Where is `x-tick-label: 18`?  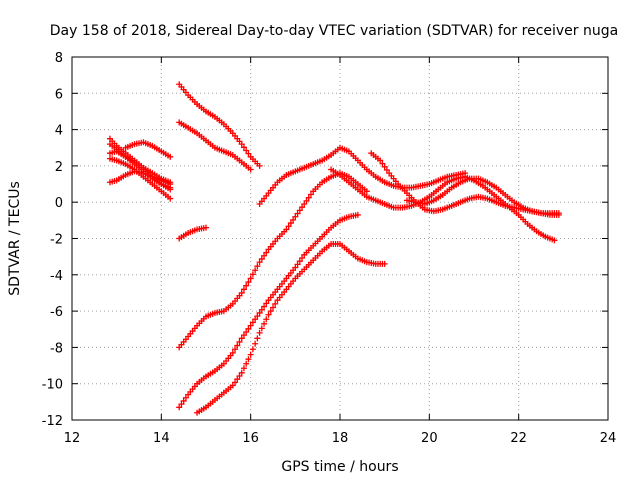 x-tick-label: 18 is located at coordinates (340, 438).